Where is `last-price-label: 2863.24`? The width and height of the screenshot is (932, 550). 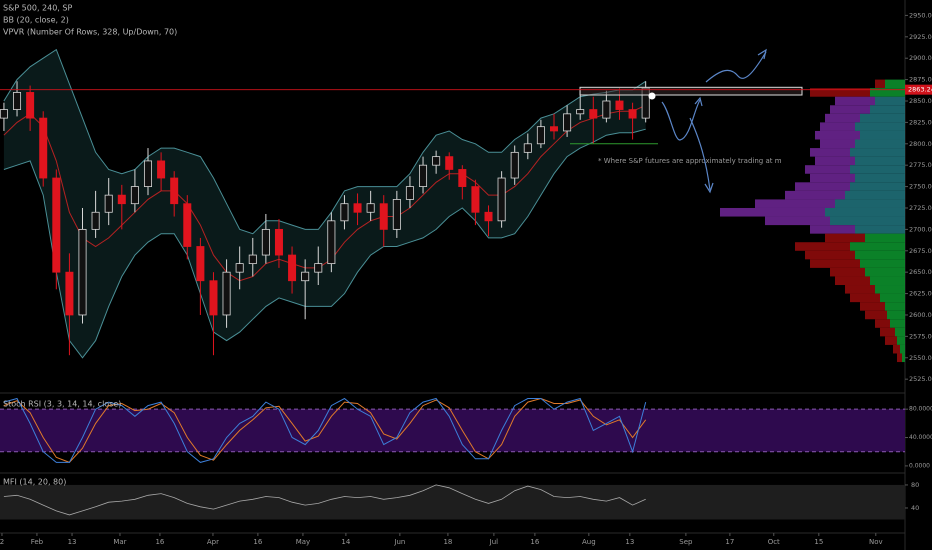
last-price-label: 2863.24 is located at coordinates (920, 90).